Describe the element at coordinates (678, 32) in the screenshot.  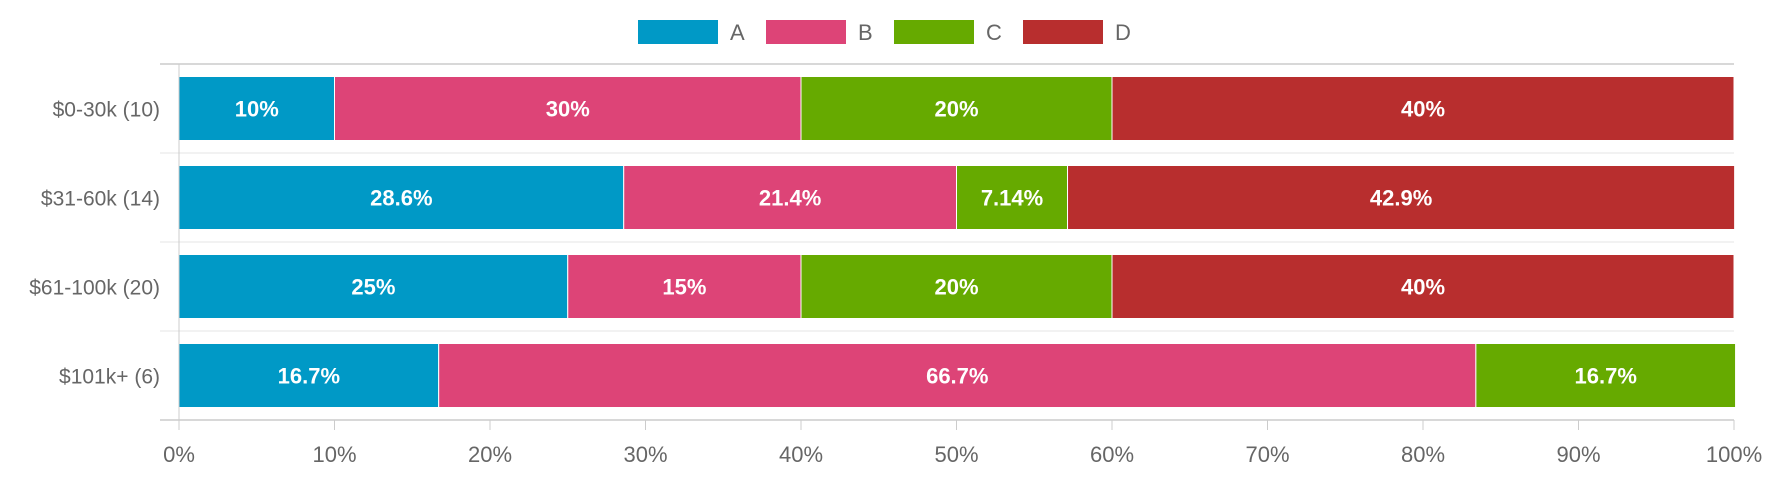
I see `legend-swatch-a` at that location.